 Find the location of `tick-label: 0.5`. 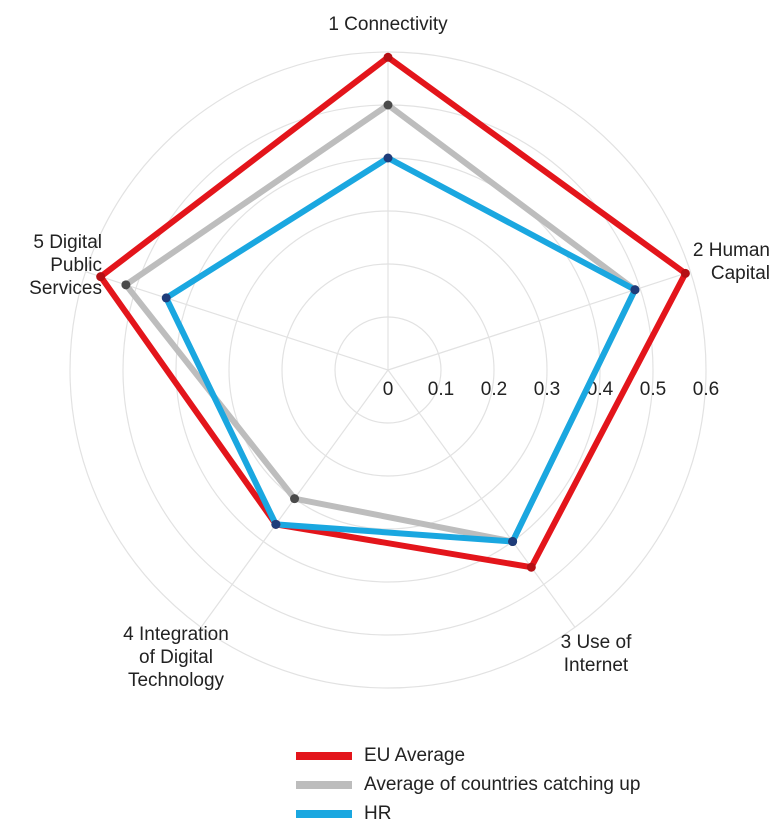

tick-label: 0.5 is located at coordinates (653, 389).